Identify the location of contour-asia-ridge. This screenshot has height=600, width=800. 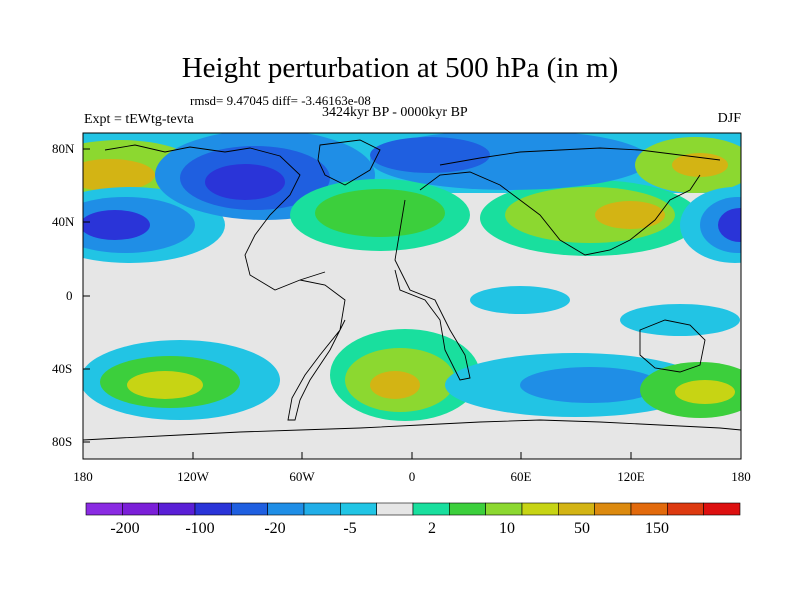
(590, 215).